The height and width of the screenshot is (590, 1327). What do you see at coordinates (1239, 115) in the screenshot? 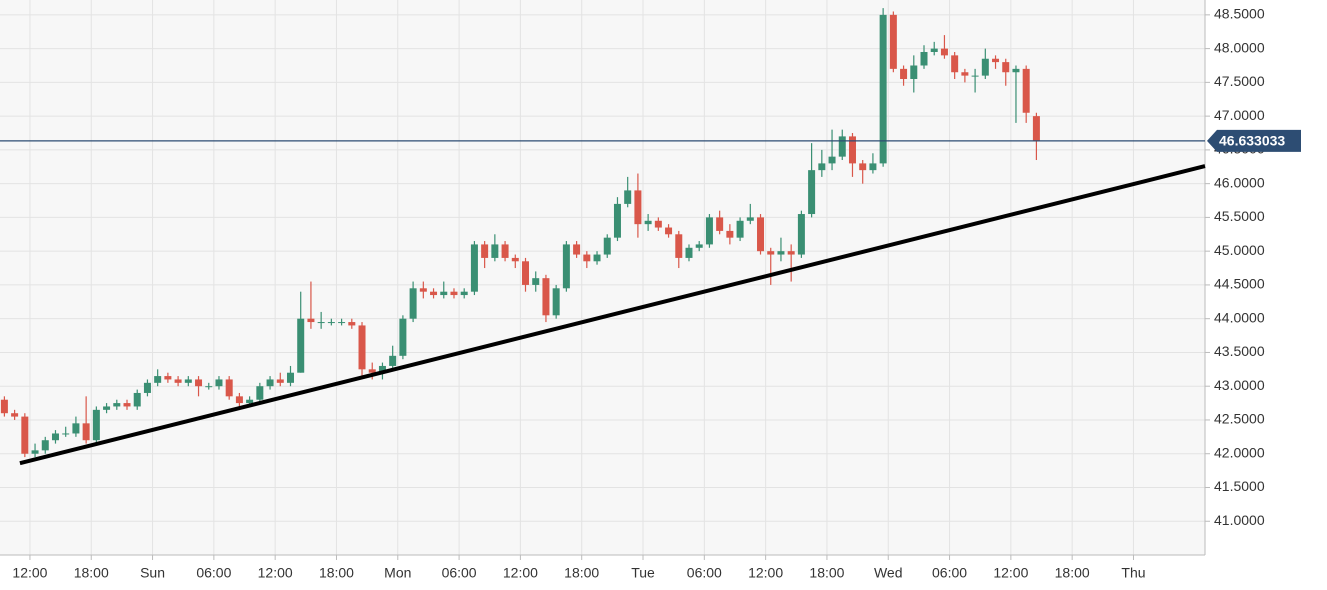
I see `y-tick-label: 47.0000` at bounding box center [1239, 115].